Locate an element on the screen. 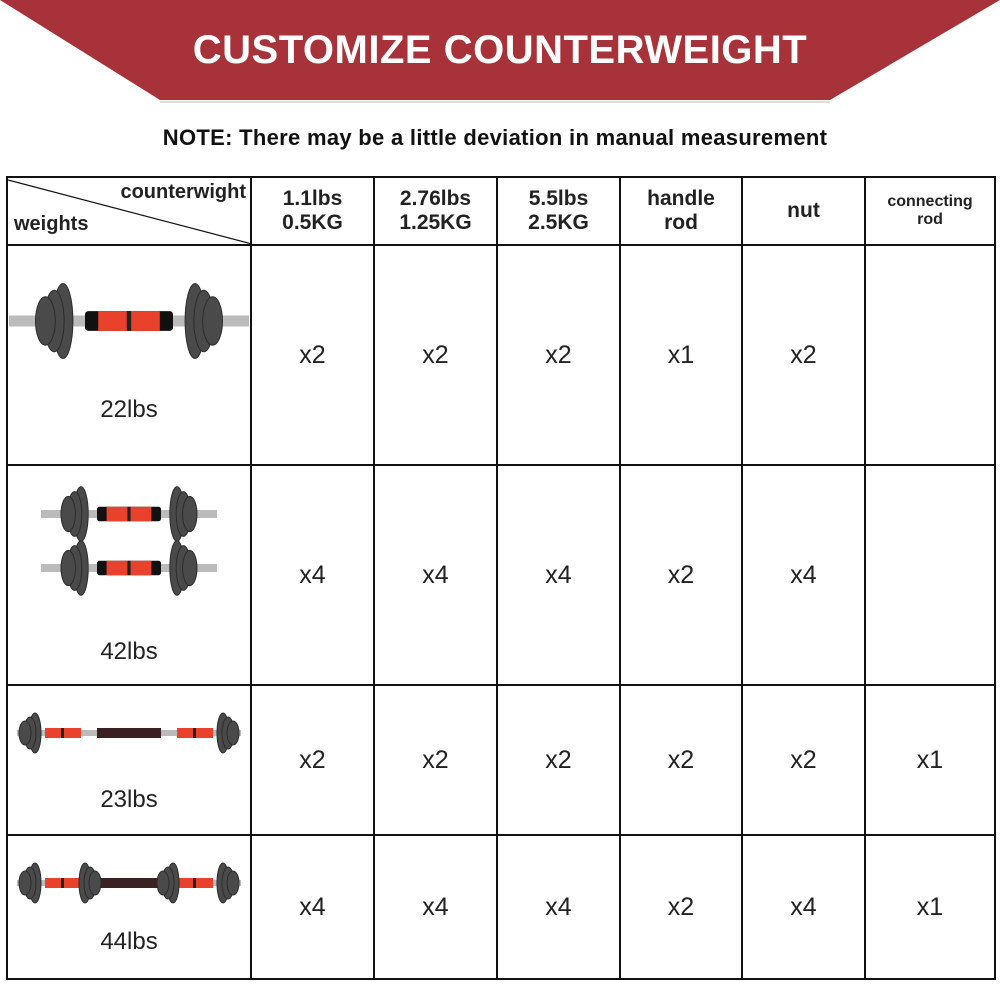 The image size is (1000, 990). banner-title: CUSTOMIZE COUNTERWEIGHT is located at coordinates (500, 50).